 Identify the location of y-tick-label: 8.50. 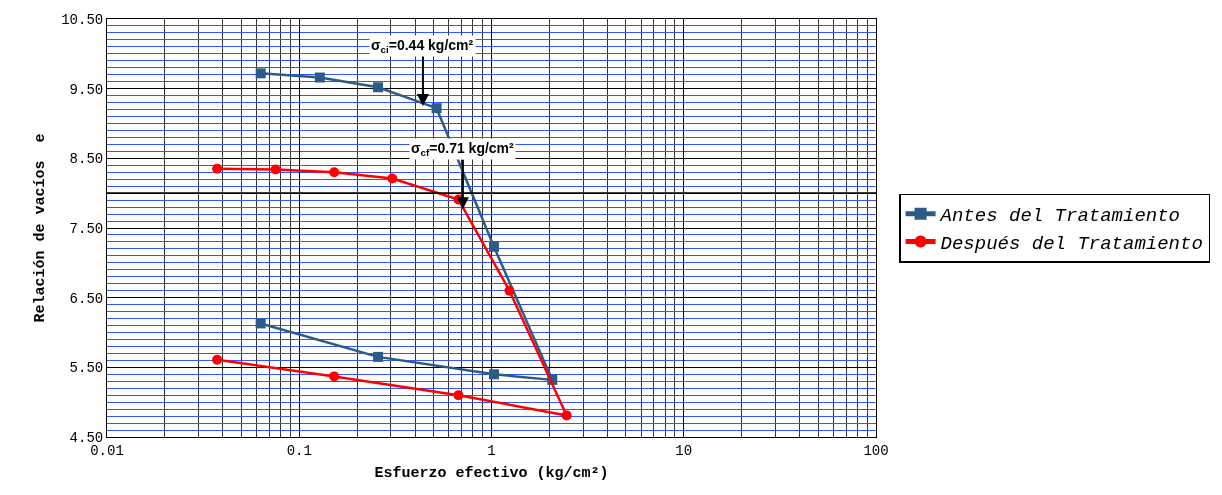
(86, 159).